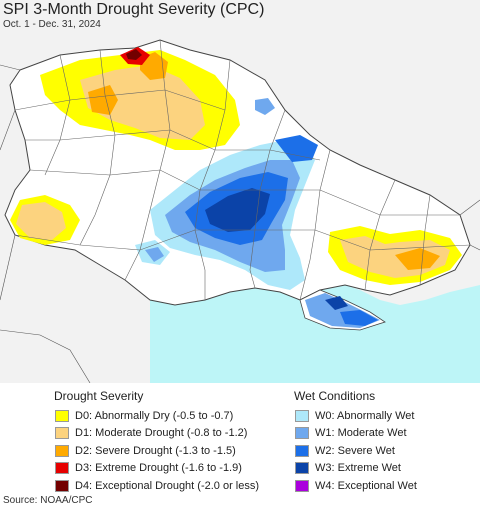 The height and width of the screenshot is (510, 480). I want to click on legend-label-d0: D0: Abnormally Dry (-0.5 to -0.7), so click(154, 415).